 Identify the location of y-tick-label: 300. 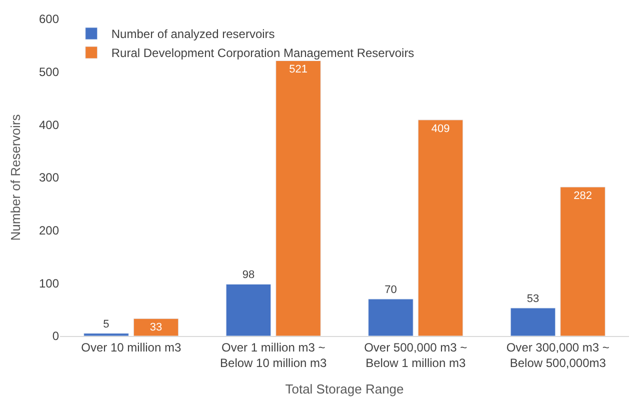
(49, 177).